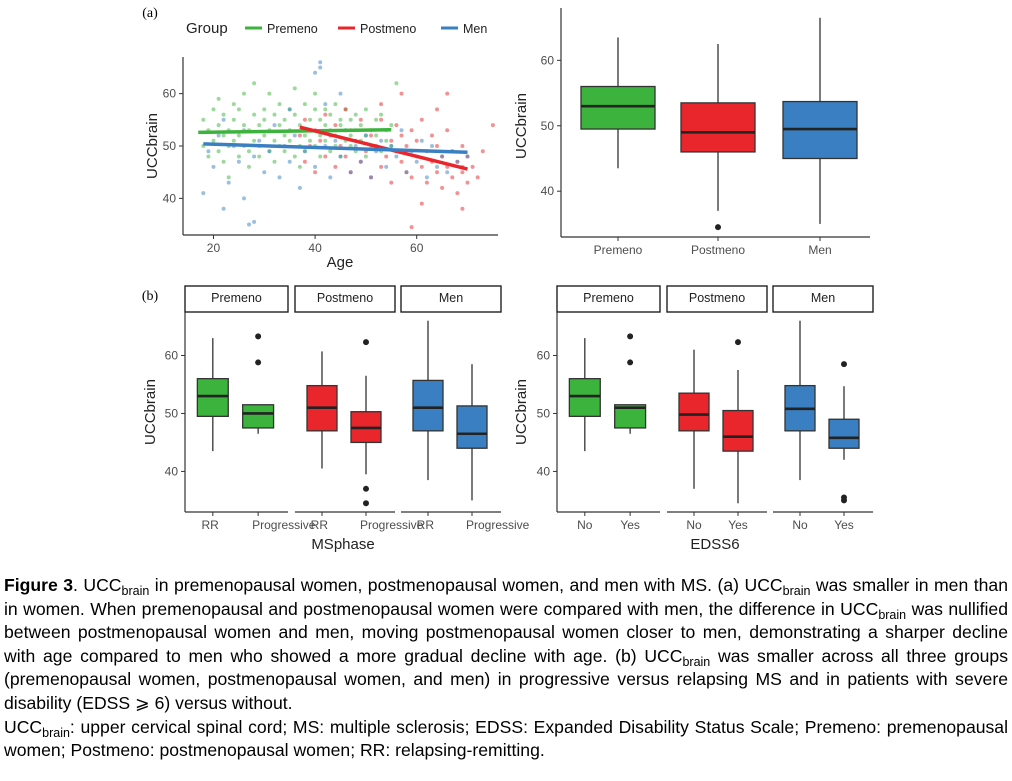  I want to click on box-edss6-men-yes, so click(844, 432).